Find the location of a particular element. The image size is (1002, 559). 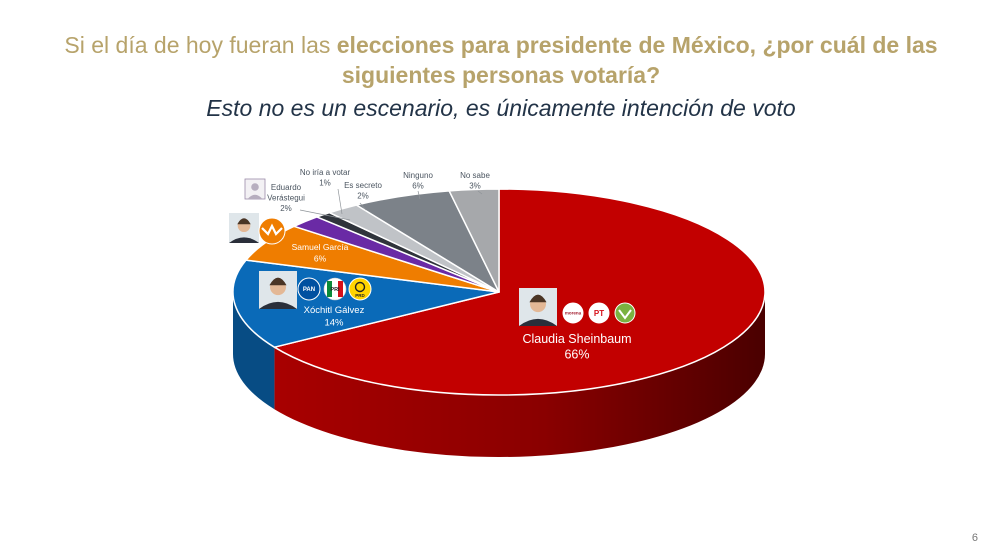

avatar-eduardo-verastegui is located at coordinates (255, 189).